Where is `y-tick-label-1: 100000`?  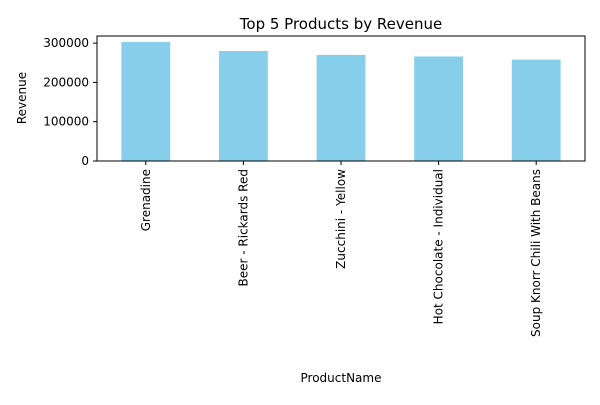
y-tick-label-1: 100000 is located at coordinates (66, 122).